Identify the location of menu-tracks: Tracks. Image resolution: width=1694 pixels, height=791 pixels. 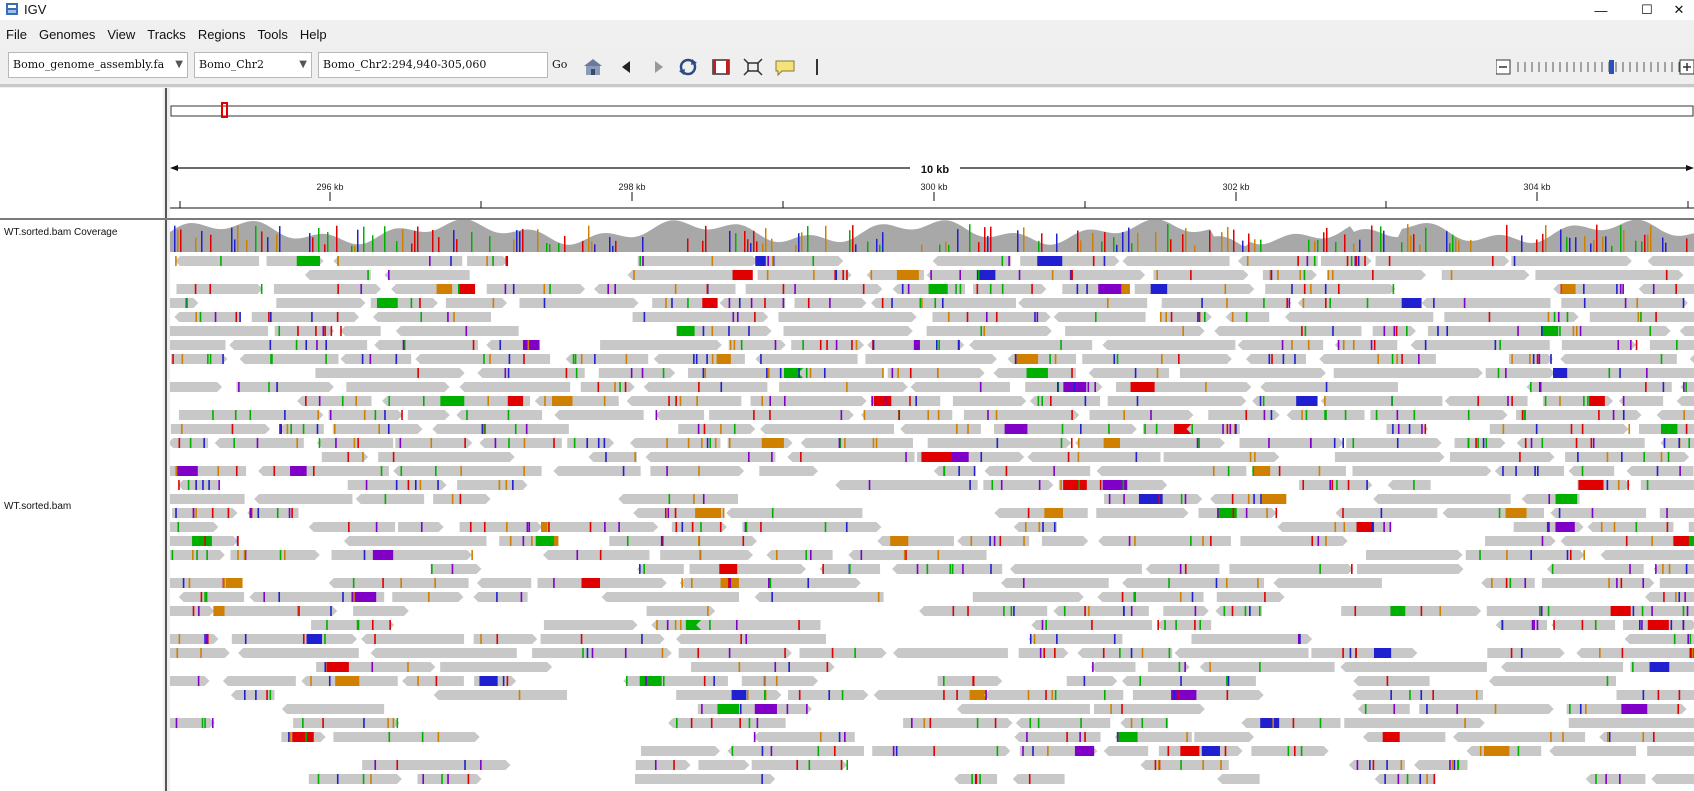
(166, 34).